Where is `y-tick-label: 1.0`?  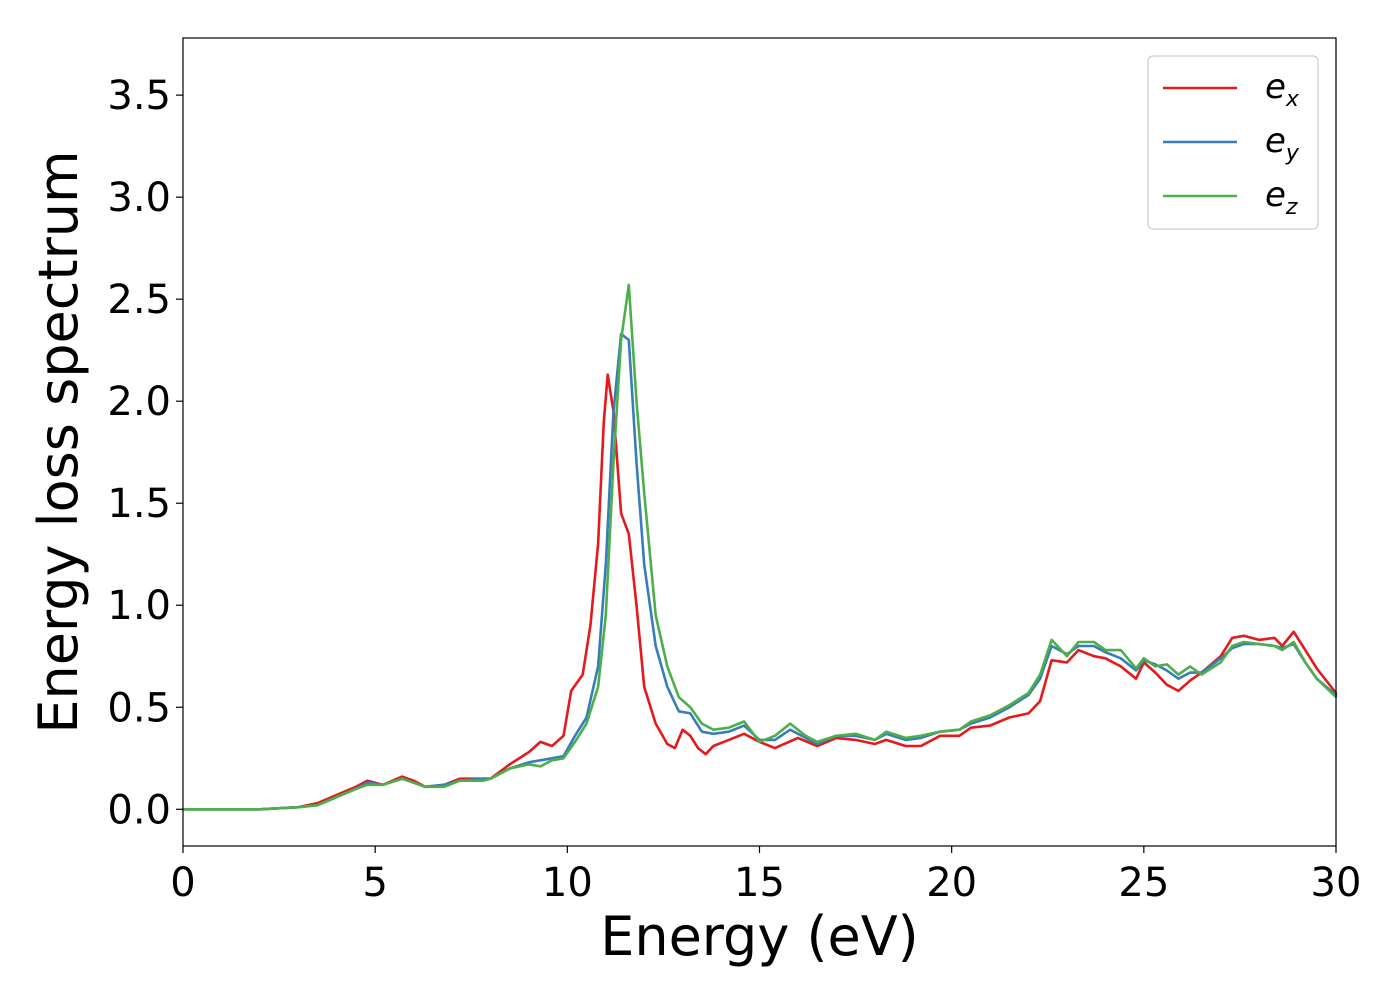 y-tick-label: 1.0 is located at coordinates (139, 606).